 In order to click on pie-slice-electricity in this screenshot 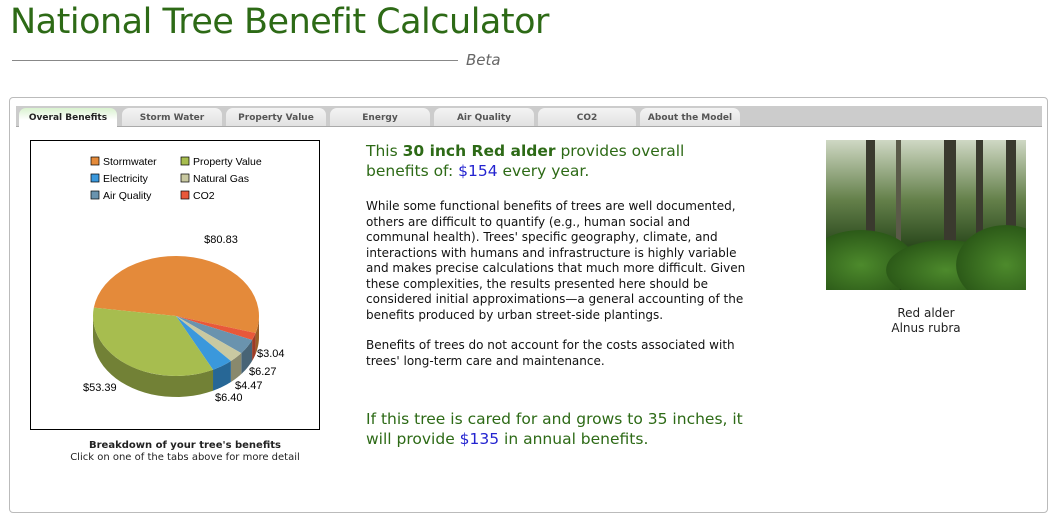, I will do `click(203, 343)`.